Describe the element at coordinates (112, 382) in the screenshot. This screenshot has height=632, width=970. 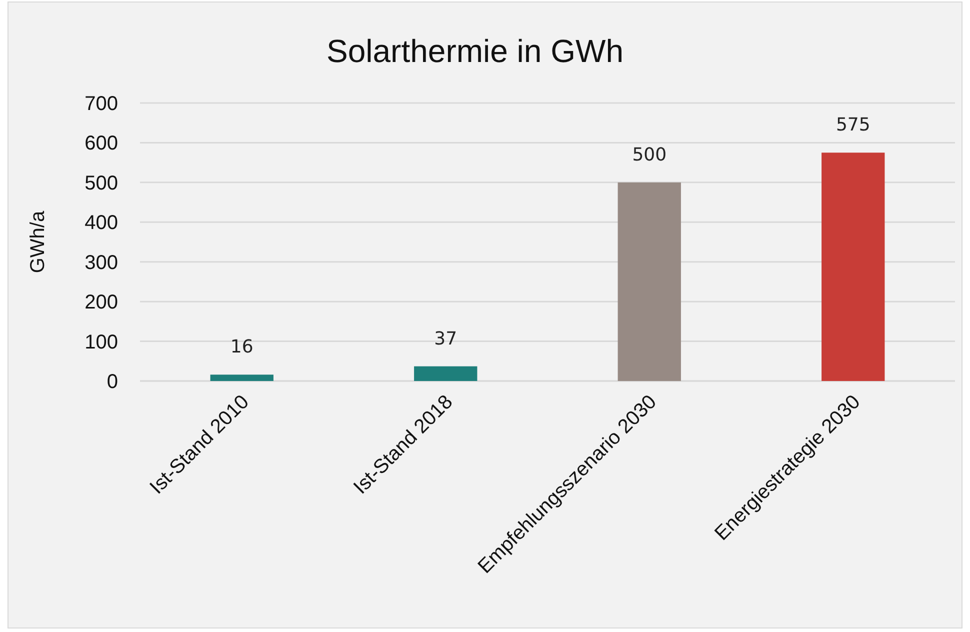
I see `y-tick-label: 0` at that location.